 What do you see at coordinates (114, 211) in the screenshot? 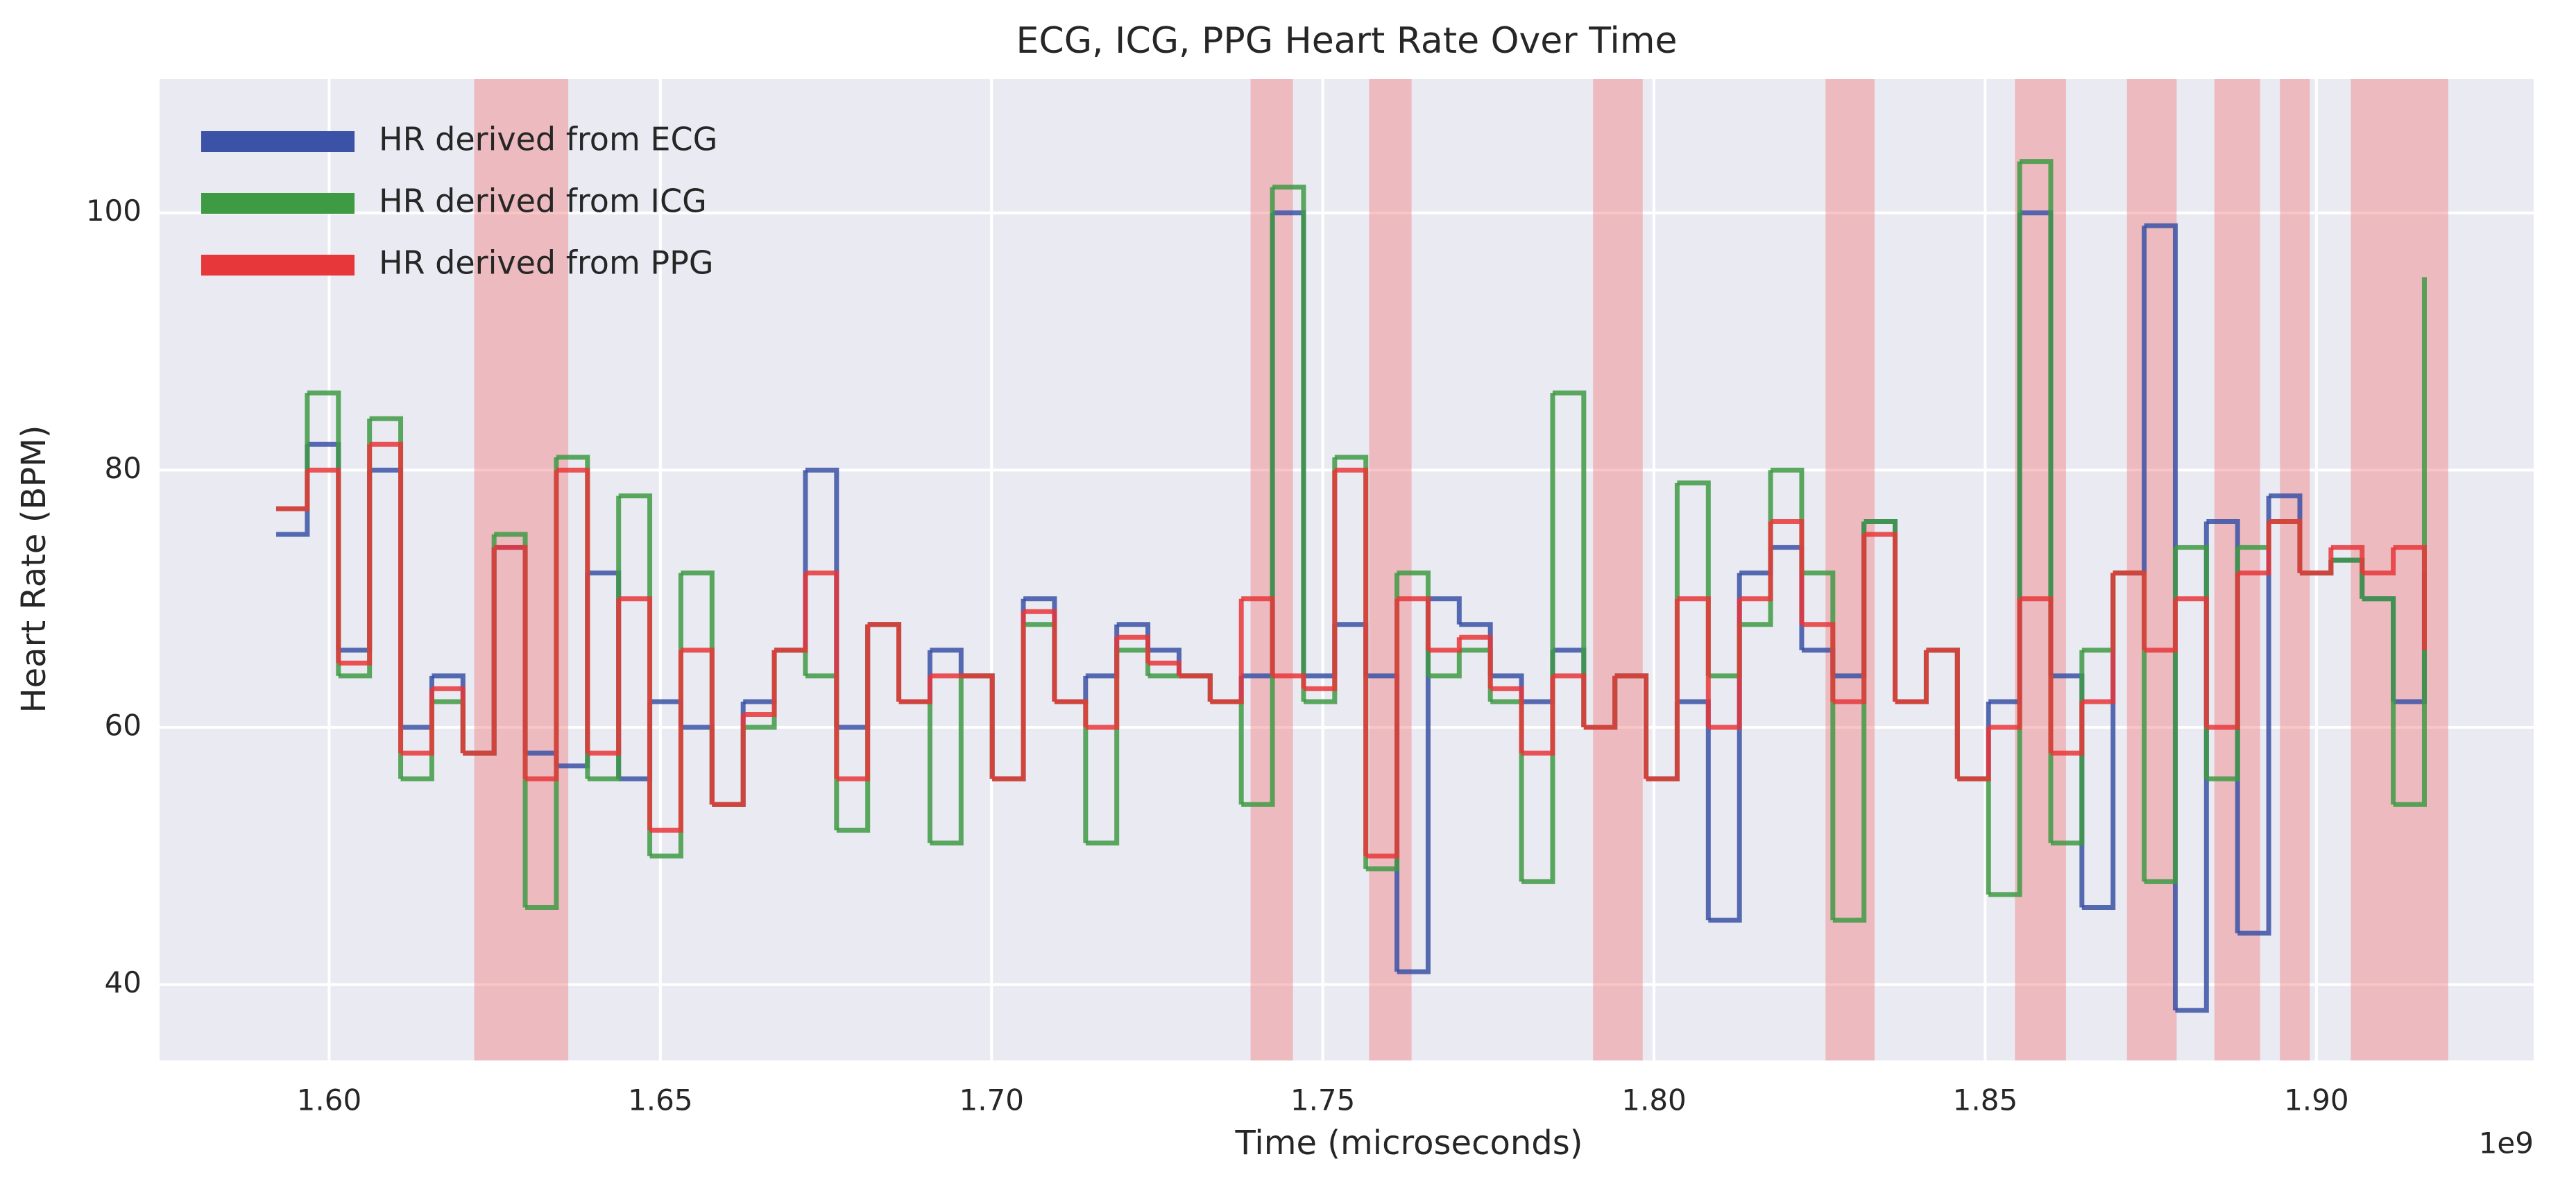
I see `y-tick-label: 100` at bounding box center [114, 211].